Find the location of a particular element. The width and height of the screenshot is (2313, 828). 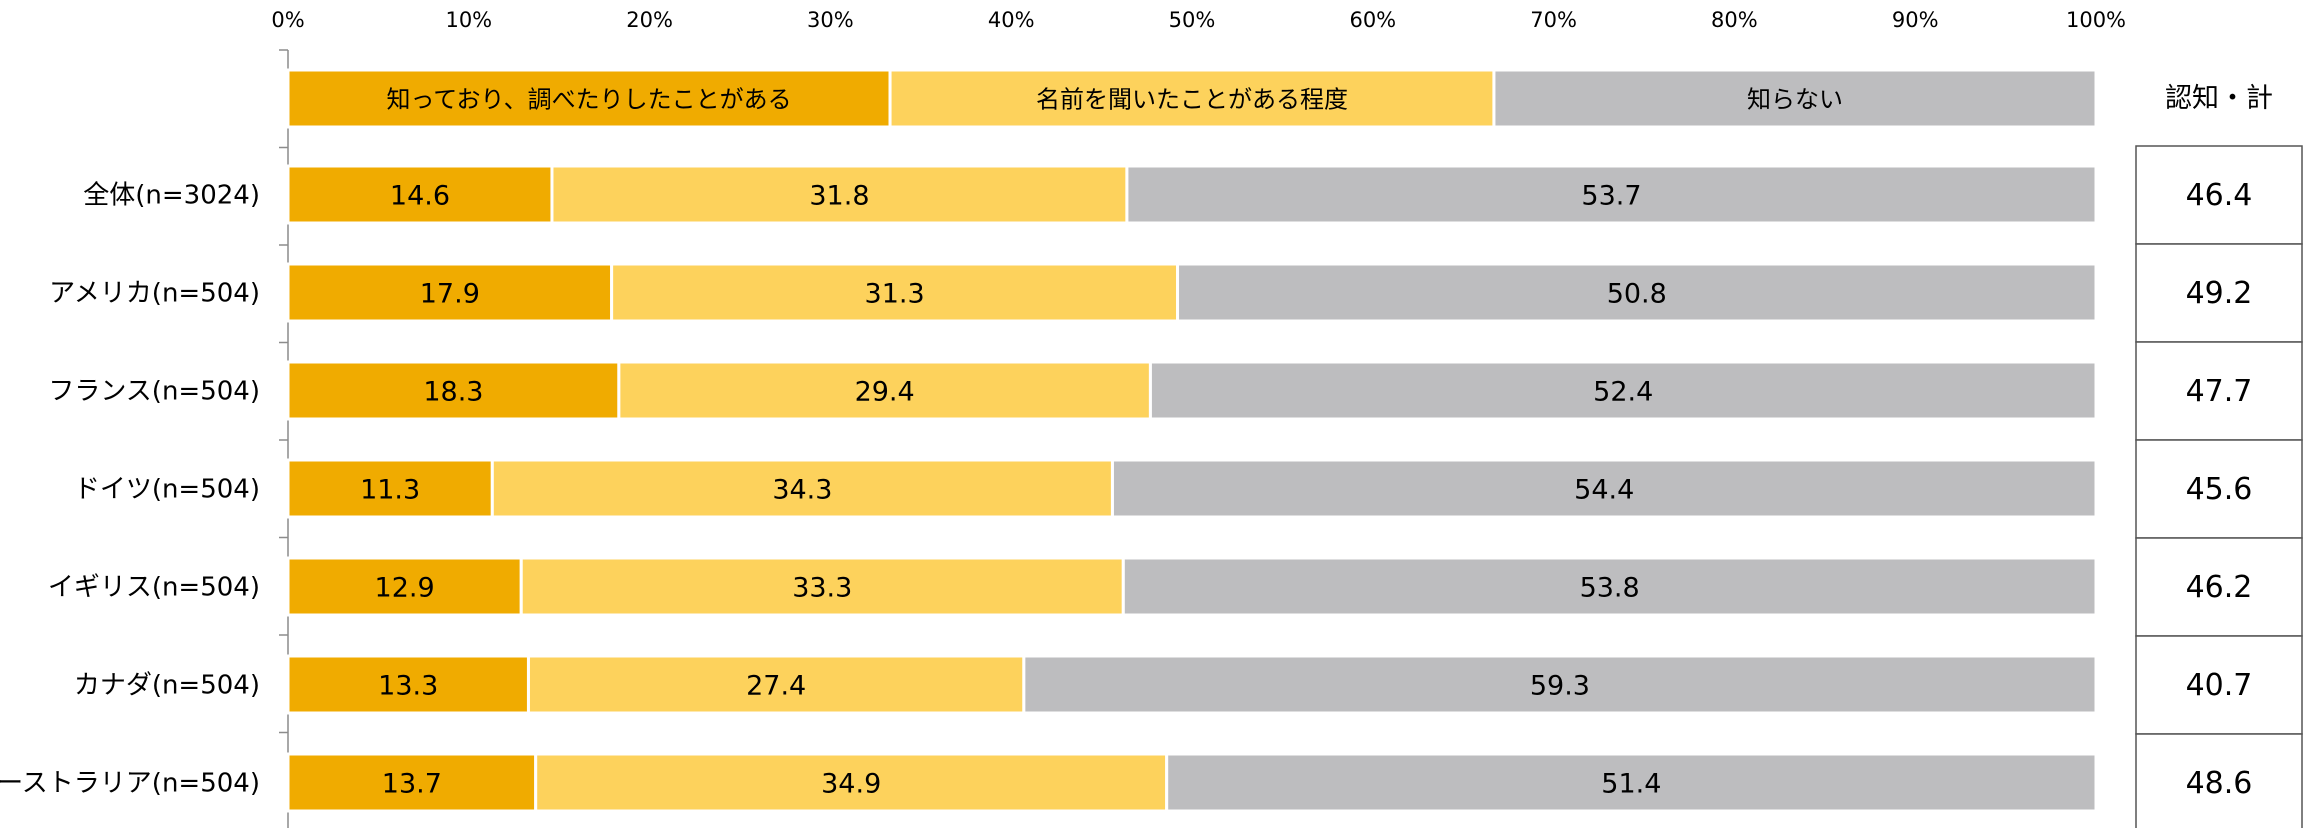

x-tick-label: 30% is located at coordinates (830, 20).